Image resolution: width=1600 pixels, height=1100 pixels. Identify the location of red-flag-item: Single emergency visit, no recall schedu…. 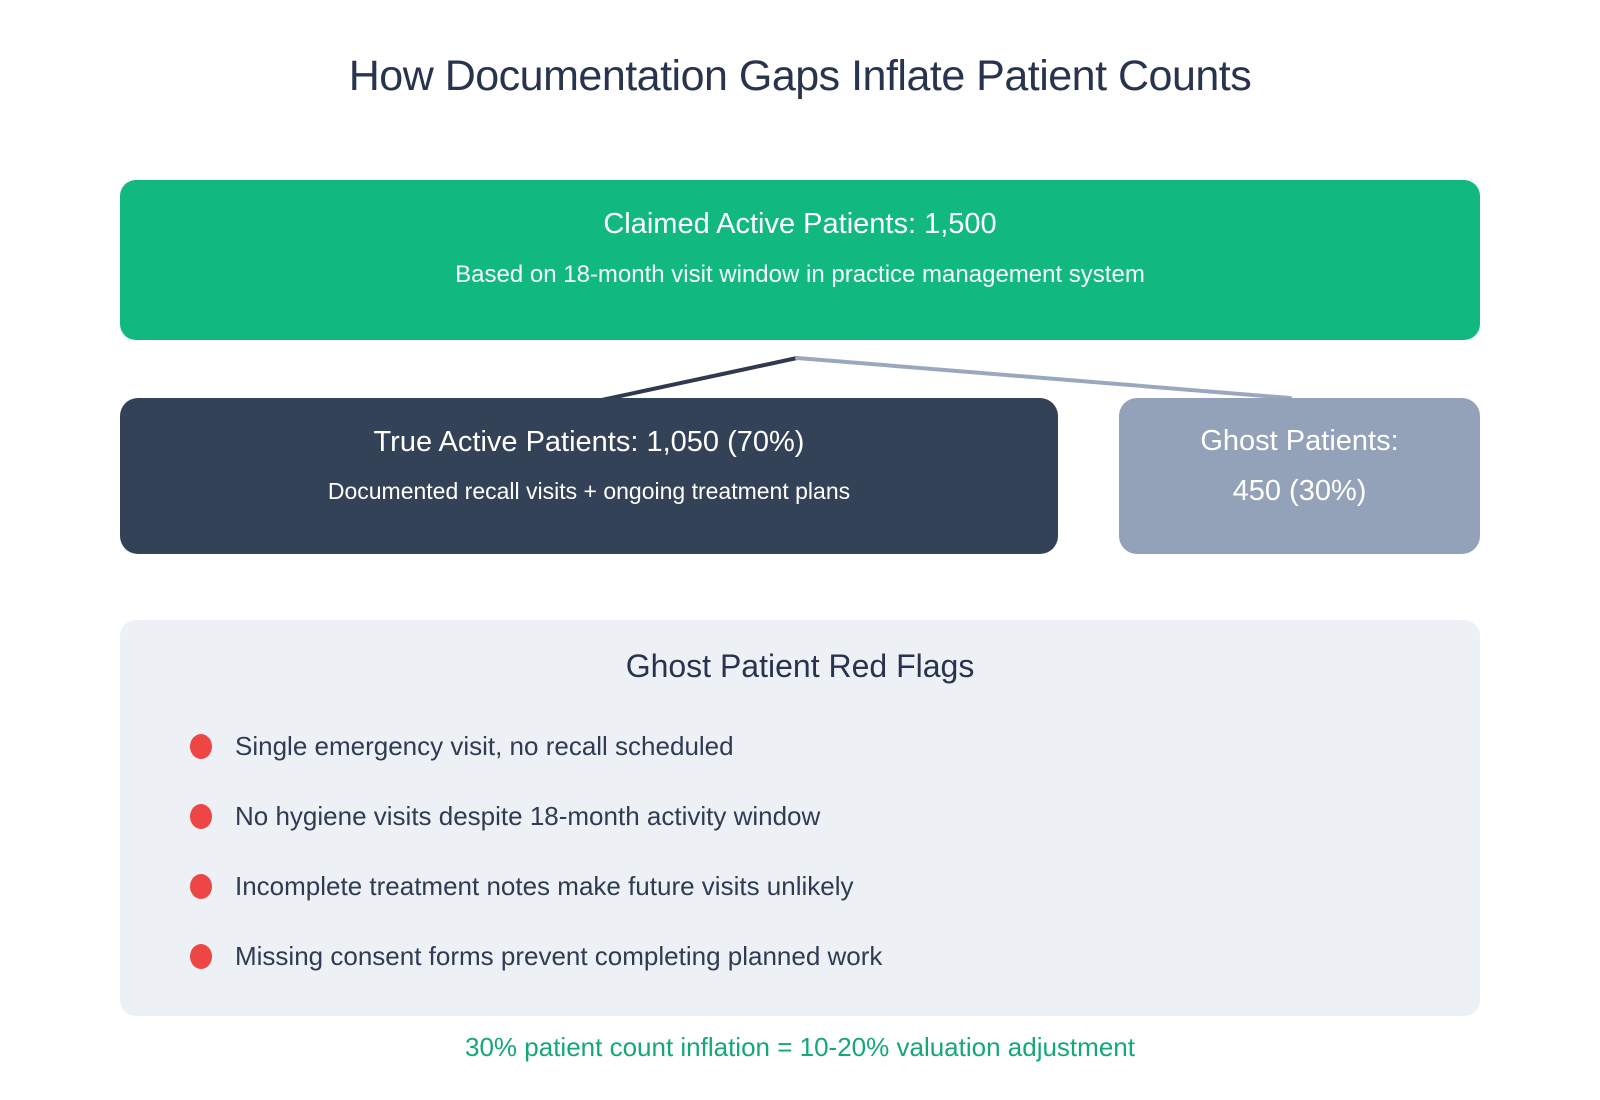
(835, 746).